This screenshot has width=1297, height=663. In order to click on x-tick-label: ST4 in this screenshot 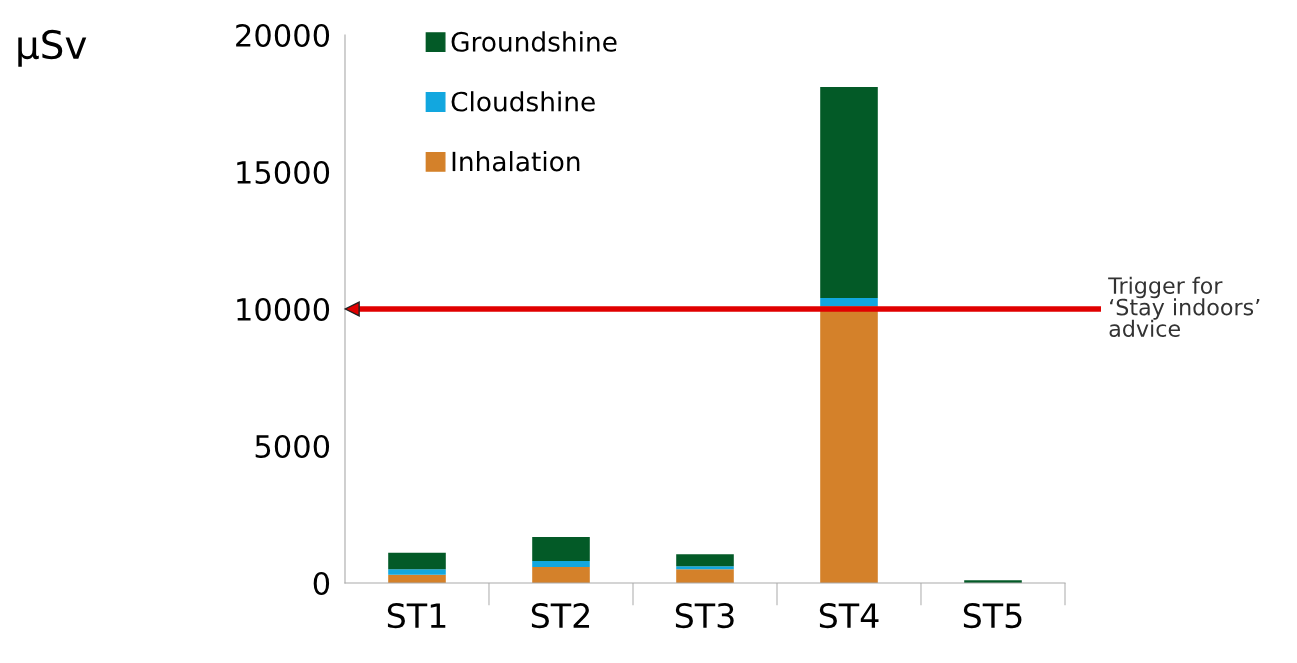, I will do `click(849, 616)`.